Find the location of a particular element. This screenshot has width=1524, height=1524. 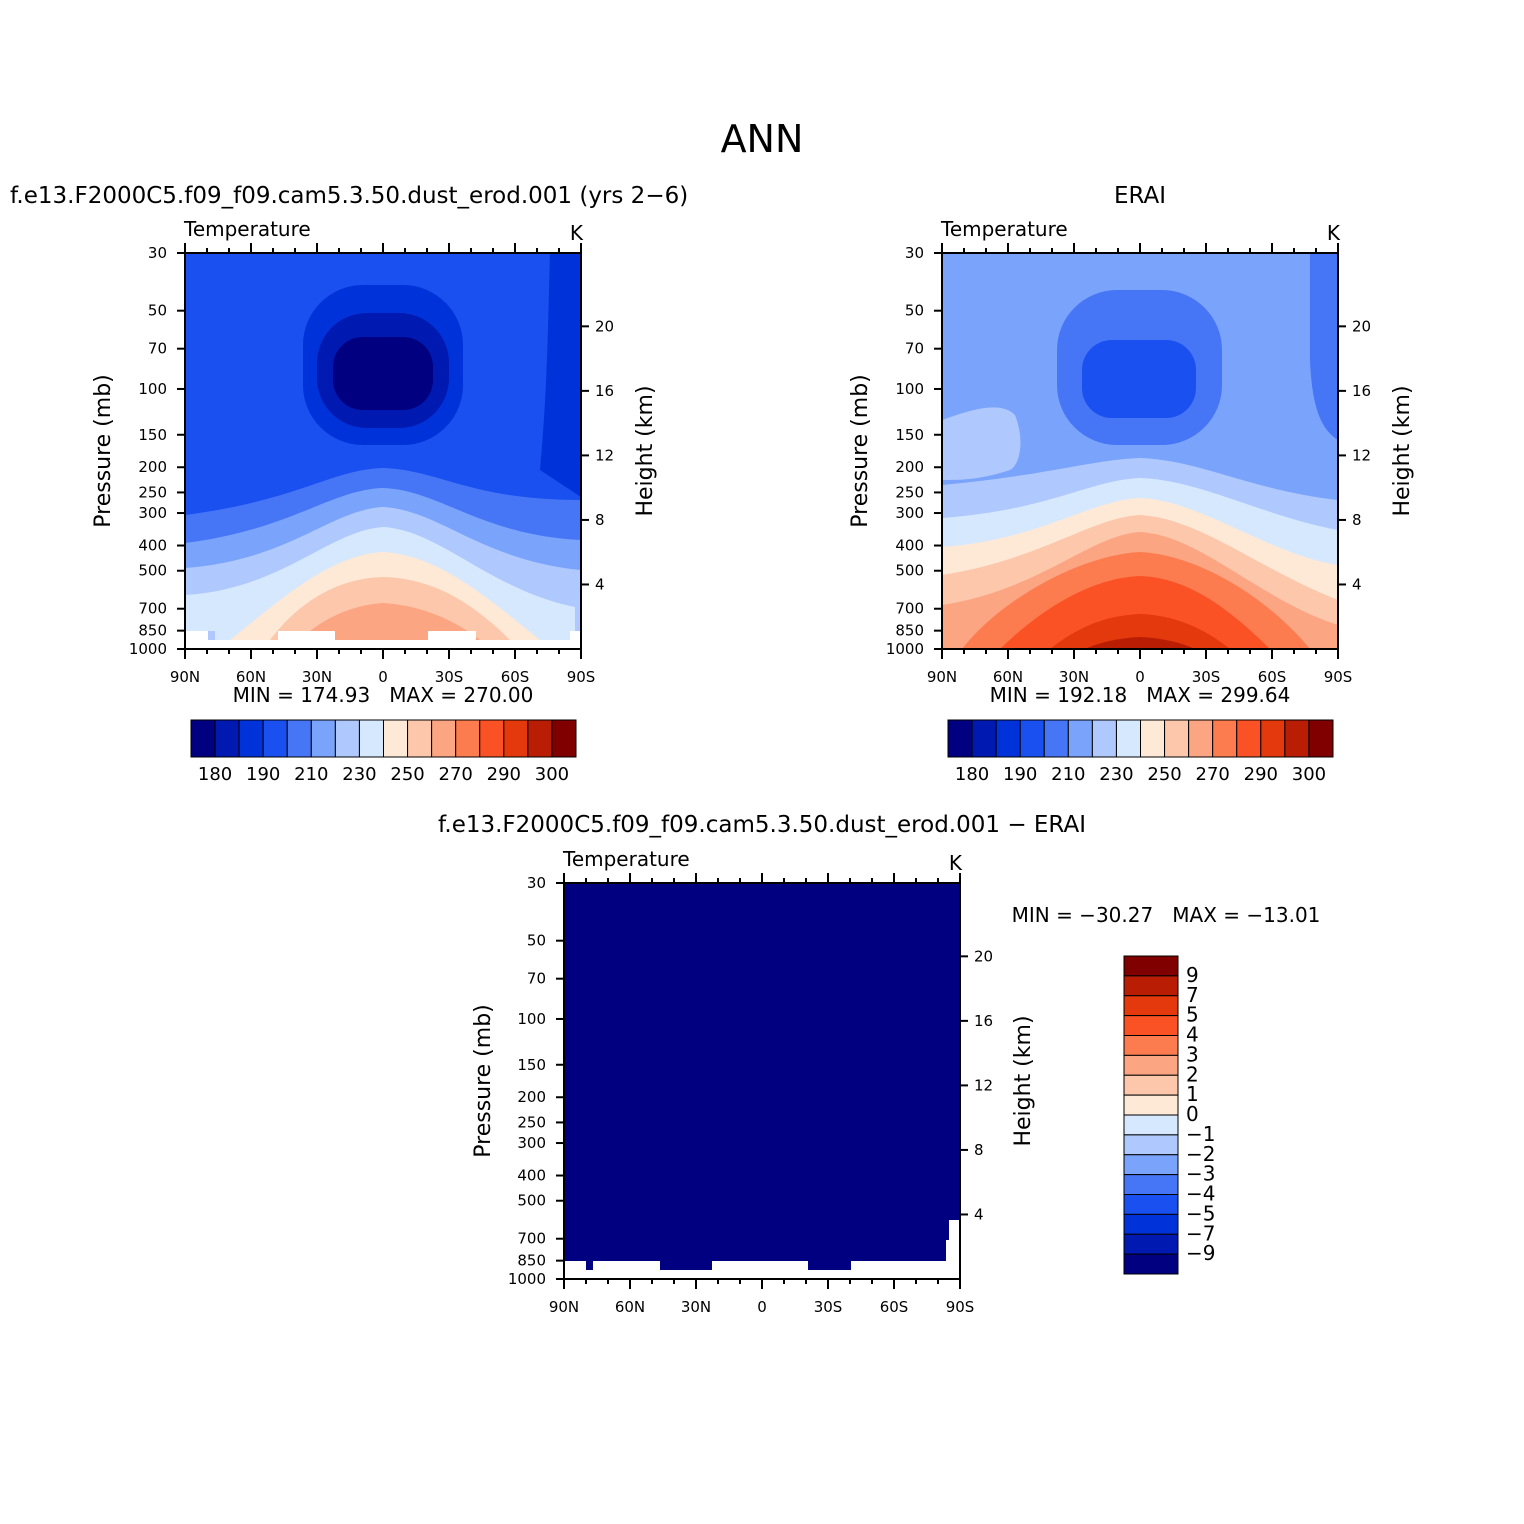

obs-y-tick-label: 150 is located at coordinates (909, 435).